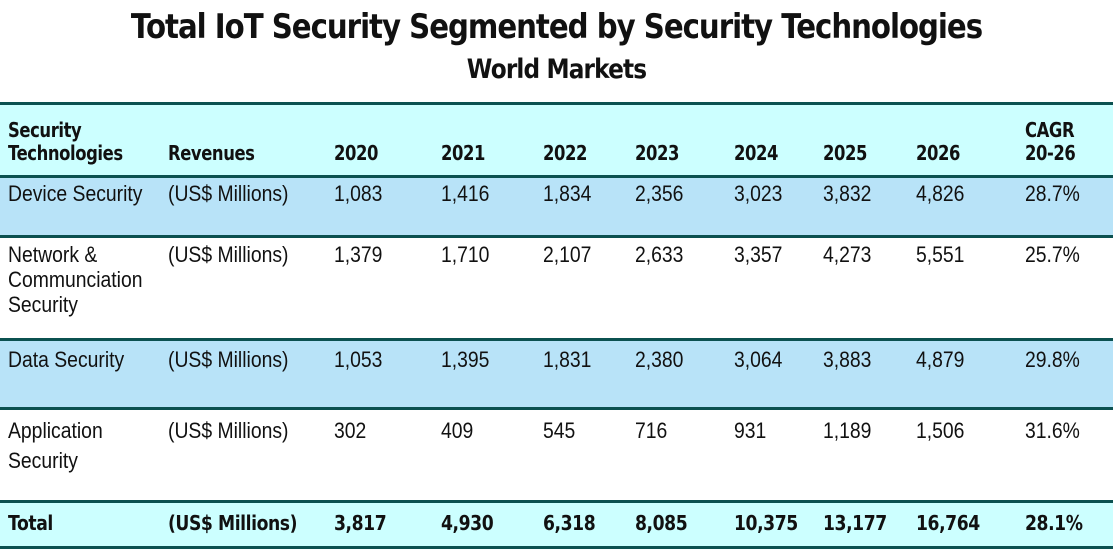 This screenshot has height=560, width=1113. I want to click on value-2025: 1,189, so click(847, 430).